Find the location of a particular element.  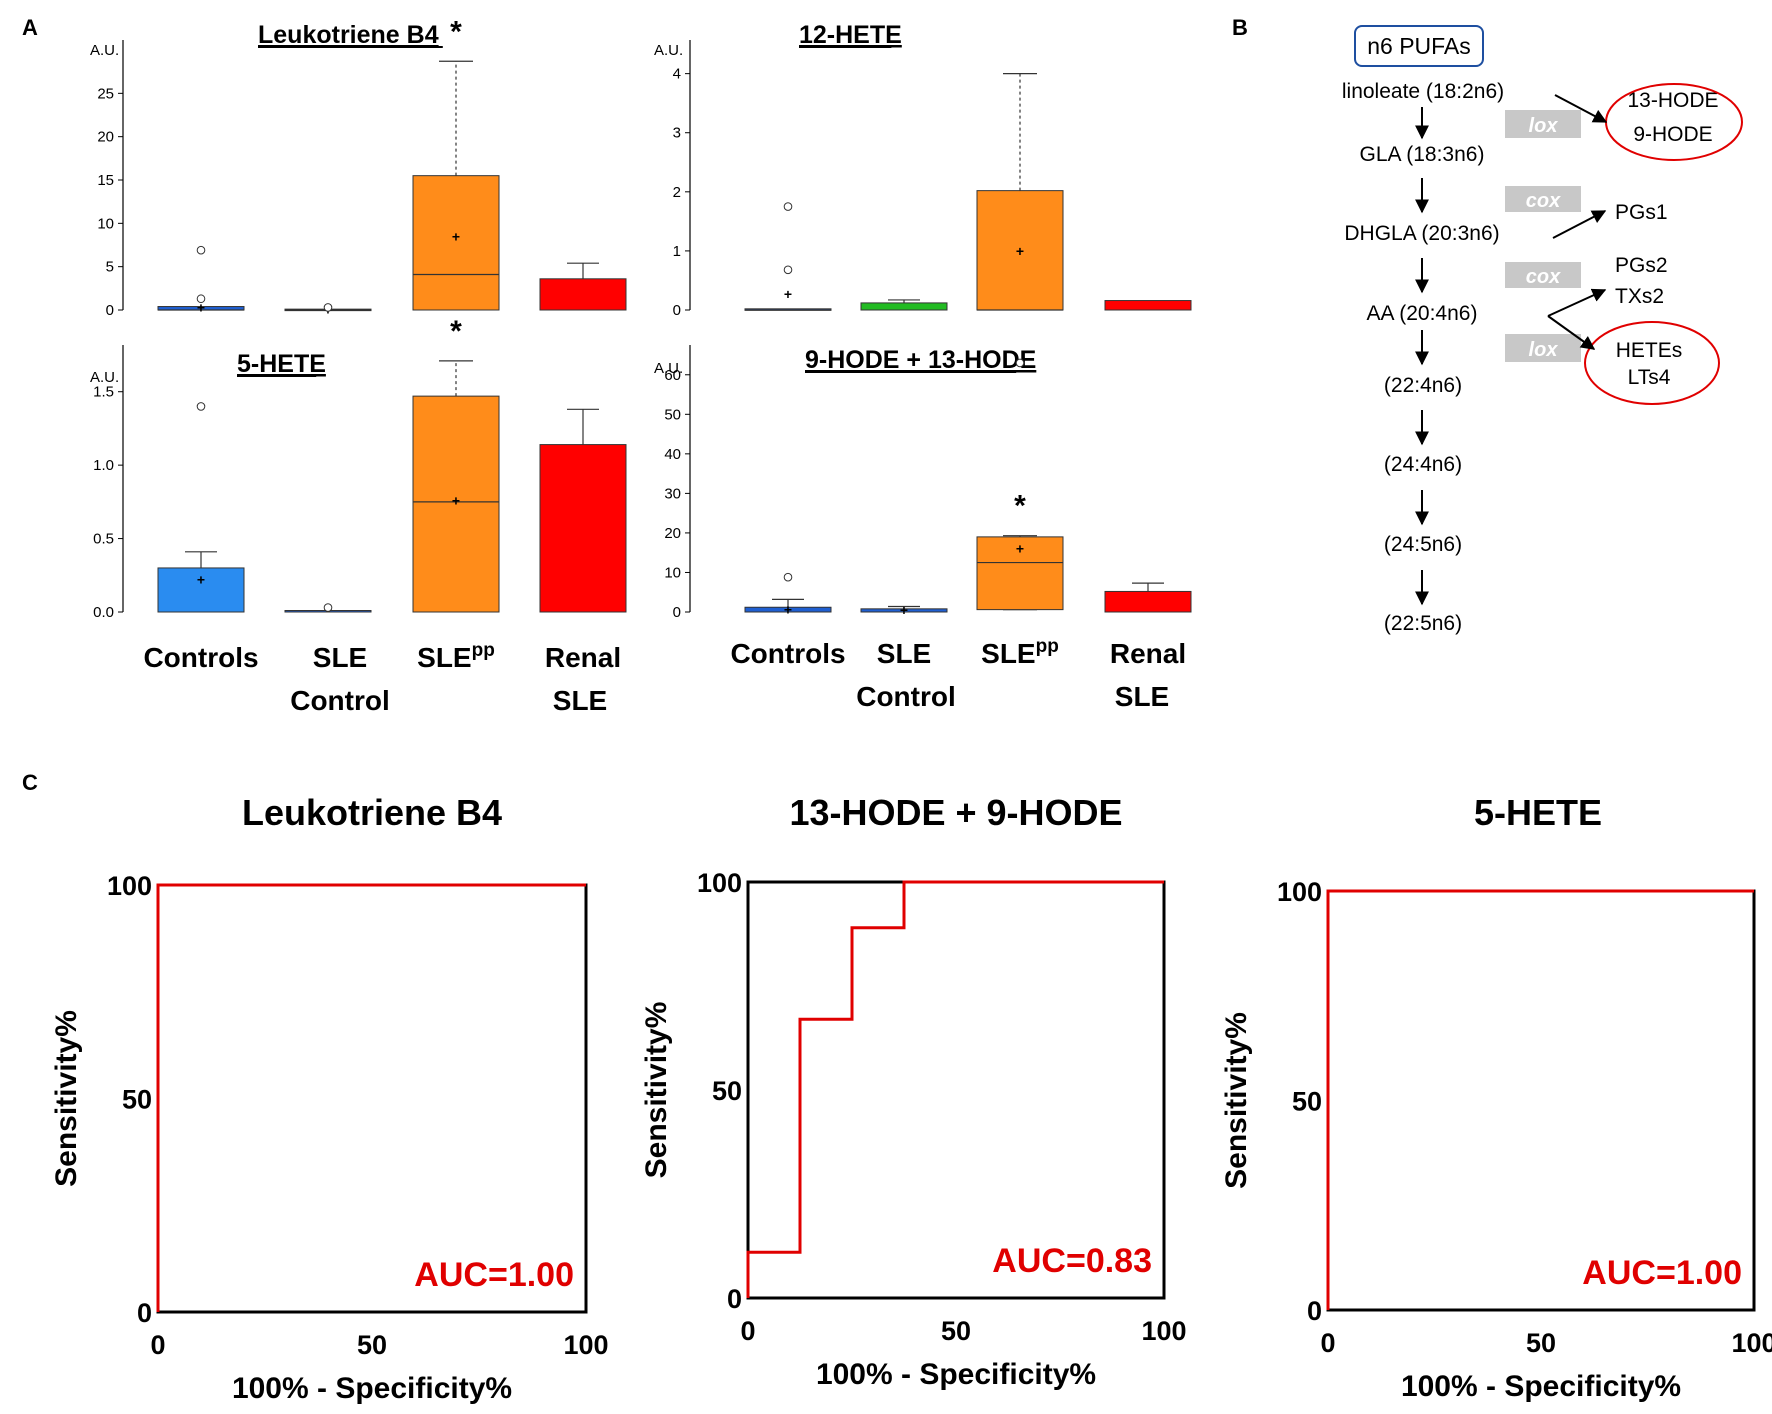

panel-label-c: C is located at coordinates (30, 782).